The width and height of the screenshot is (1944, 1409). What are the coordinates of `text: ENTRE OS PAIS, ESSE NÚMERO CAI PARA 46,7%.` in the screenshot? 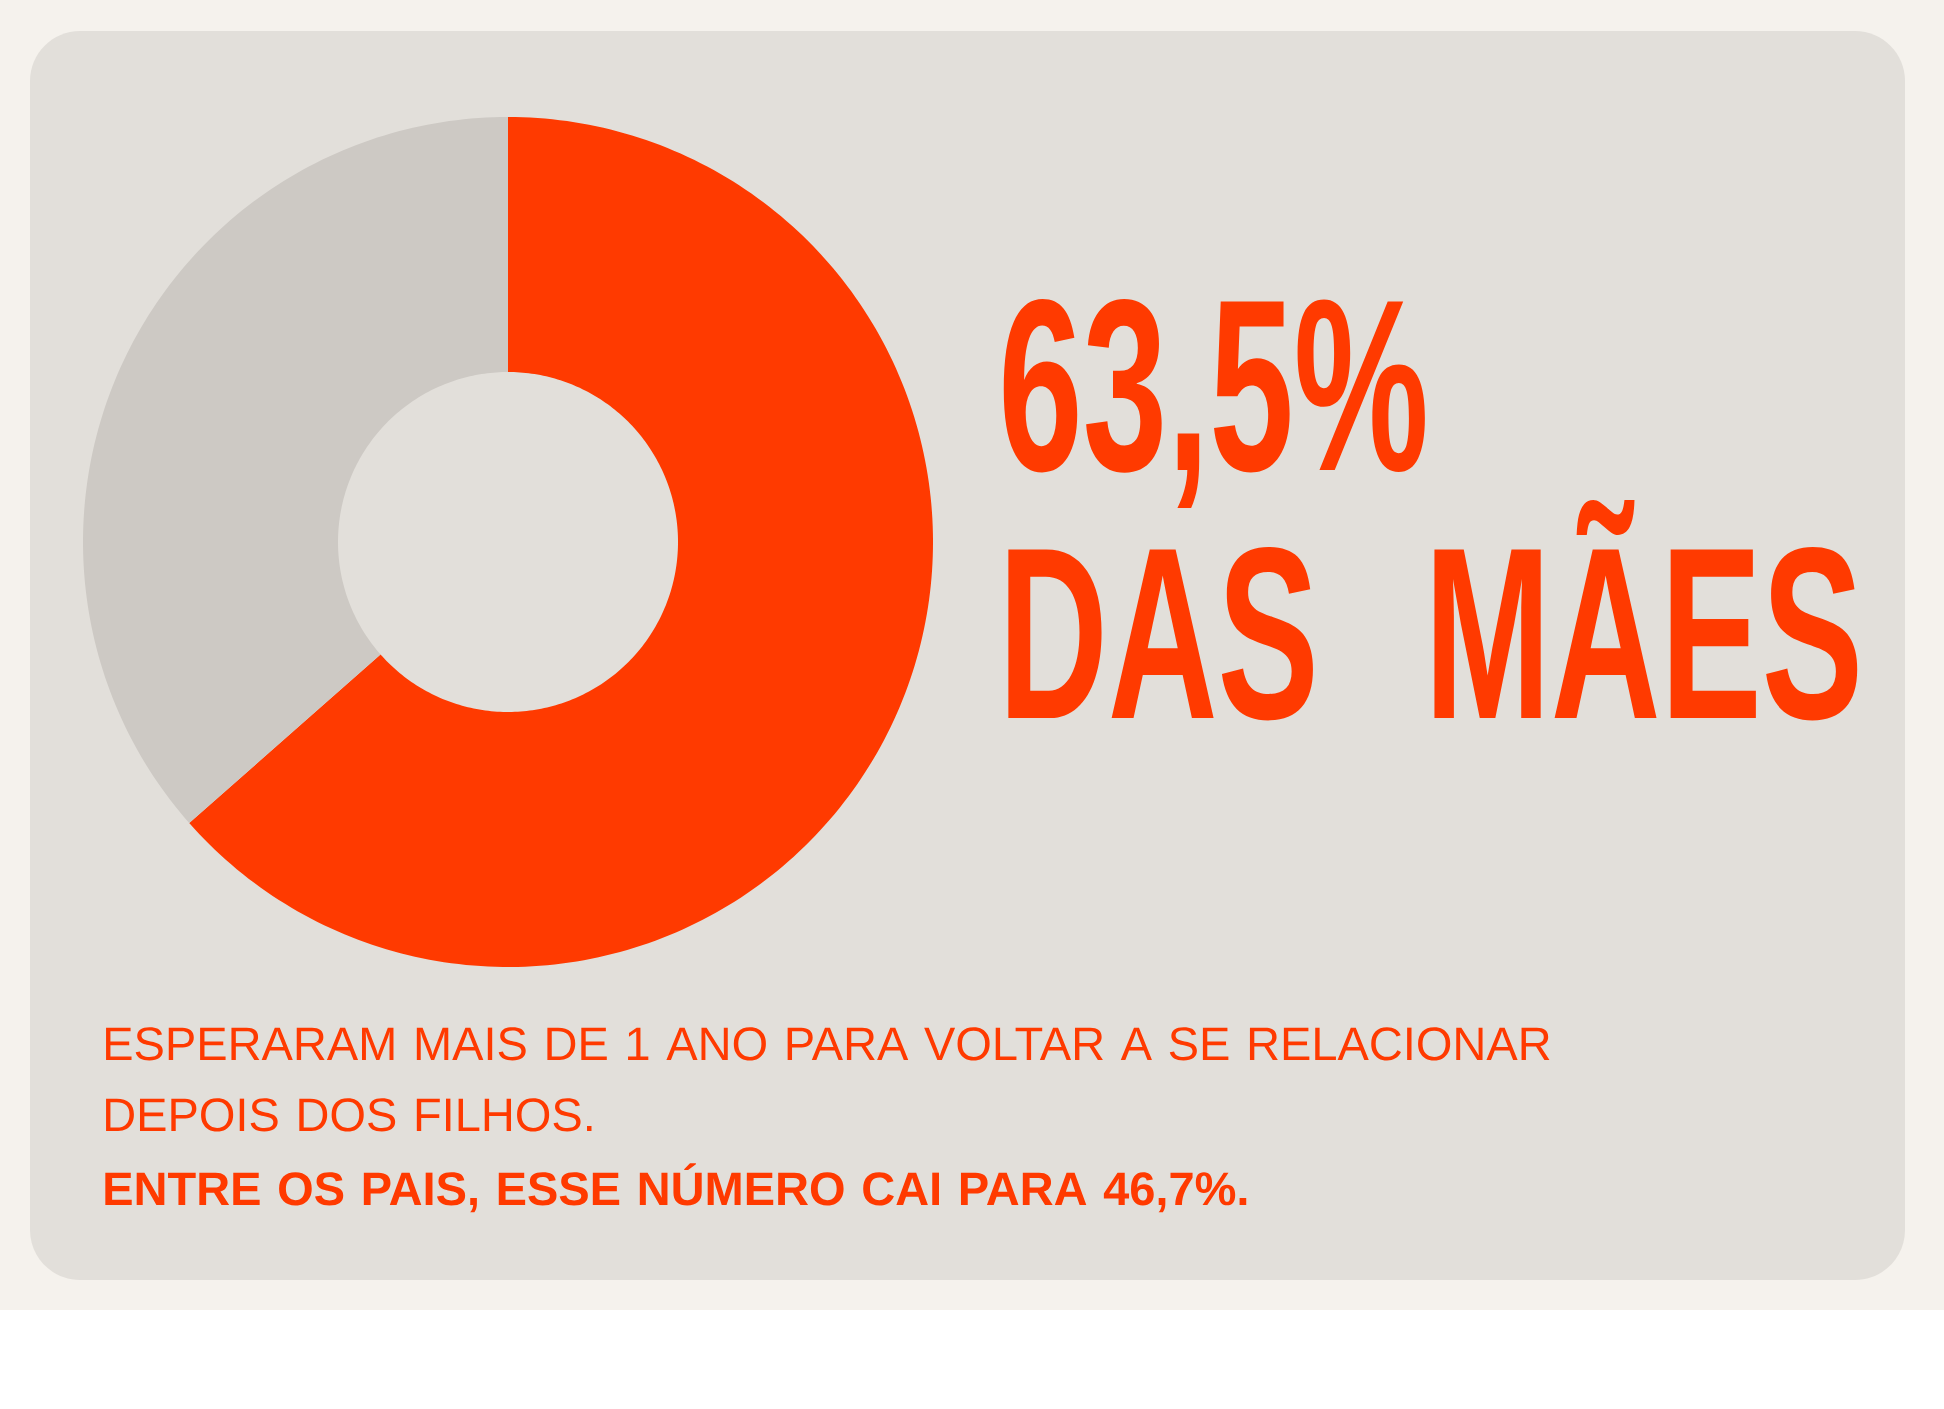 It's located at (676, 1188).